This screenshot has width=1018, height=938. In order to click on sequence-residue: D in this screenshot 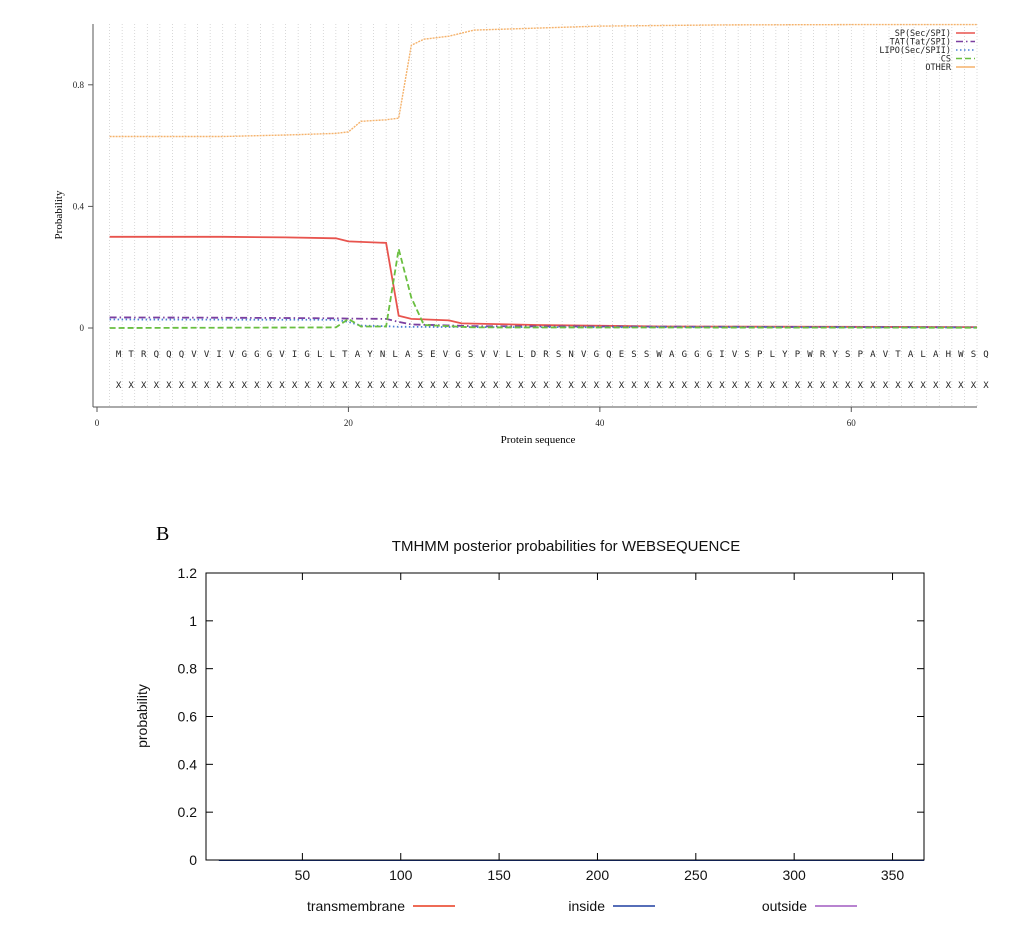, I will do `click(533, 355)`.